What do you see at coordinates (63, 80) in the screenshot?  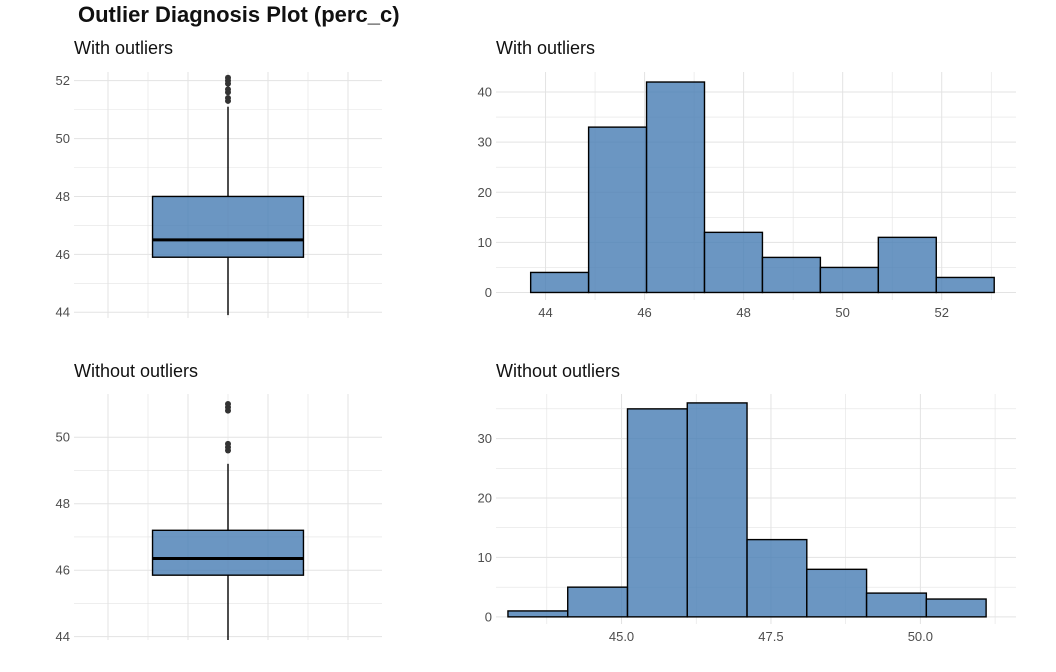 I see `y-tick-label: 52` at bounding box center [63, 80].